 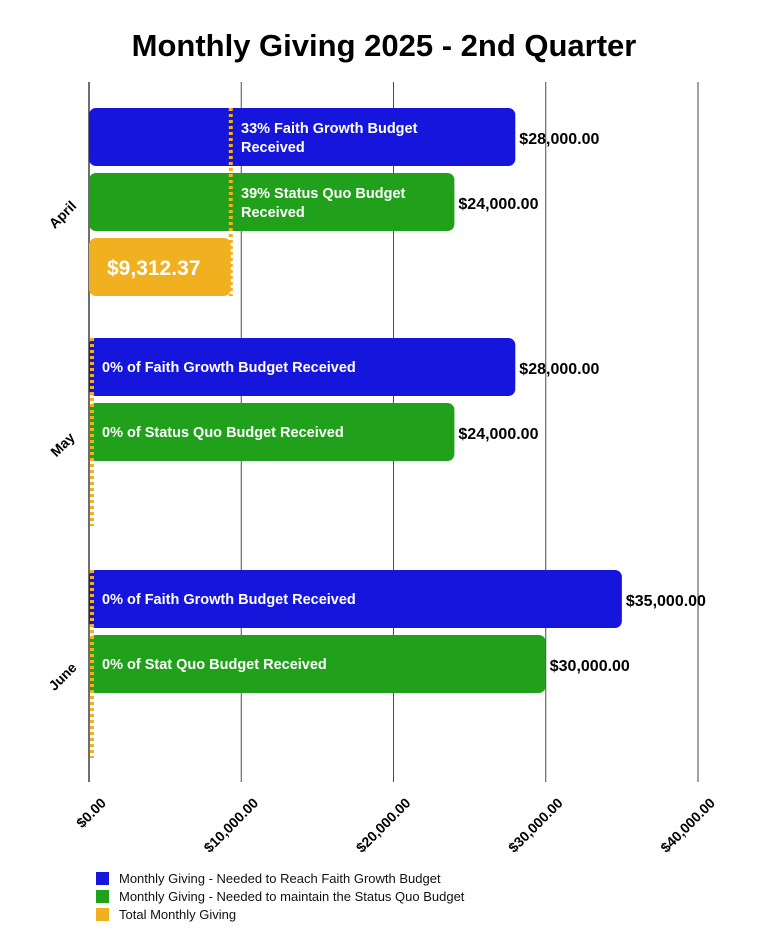 What do you see at coordinates (91, 813) in the screenshot?
I see `x-tick-label: $0.00` at bounding box center [91, 813].